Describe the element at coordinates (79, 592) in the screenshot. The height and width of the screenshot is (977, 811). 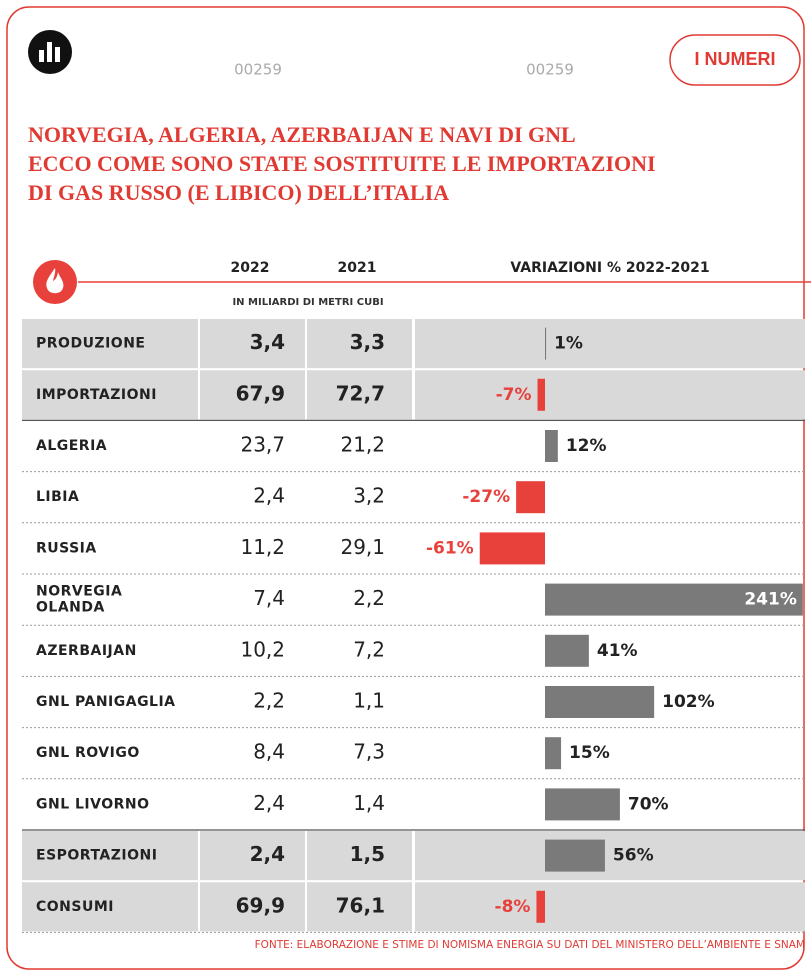
I see `row-label: NORVEGIA` at that location.